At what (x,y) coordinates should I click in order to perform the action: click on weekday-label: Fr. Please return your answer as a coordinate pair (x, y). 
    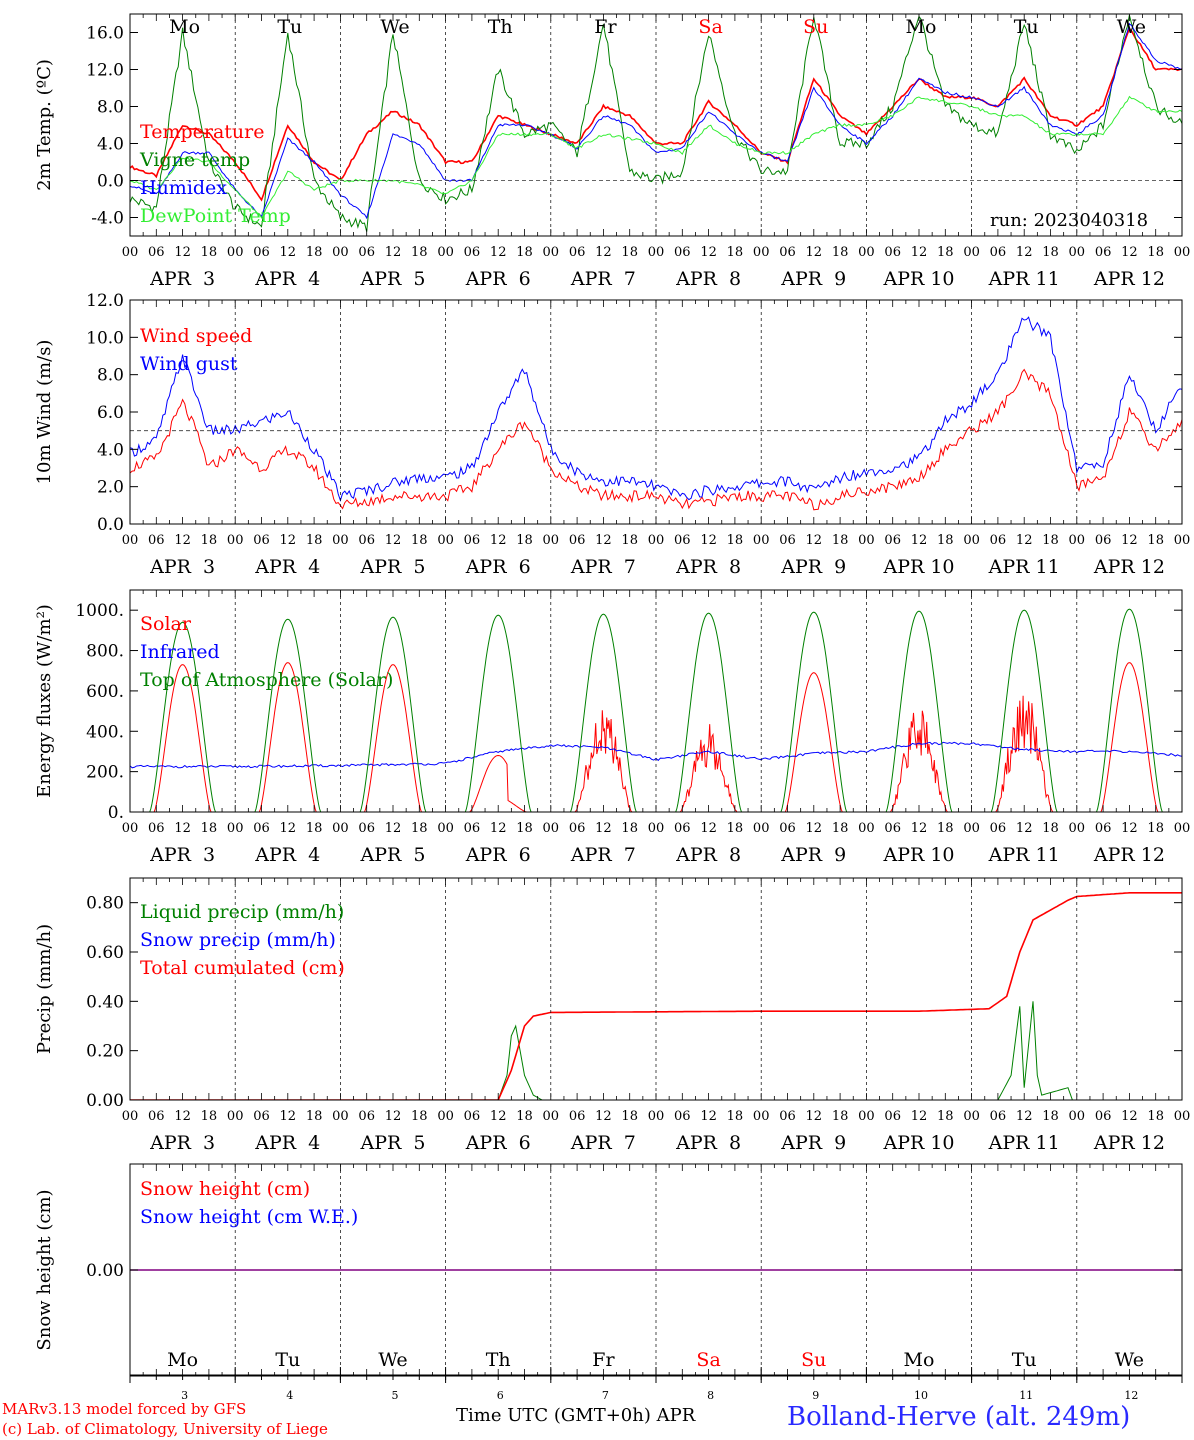
    Looking at the image, I should click on (605, 27).